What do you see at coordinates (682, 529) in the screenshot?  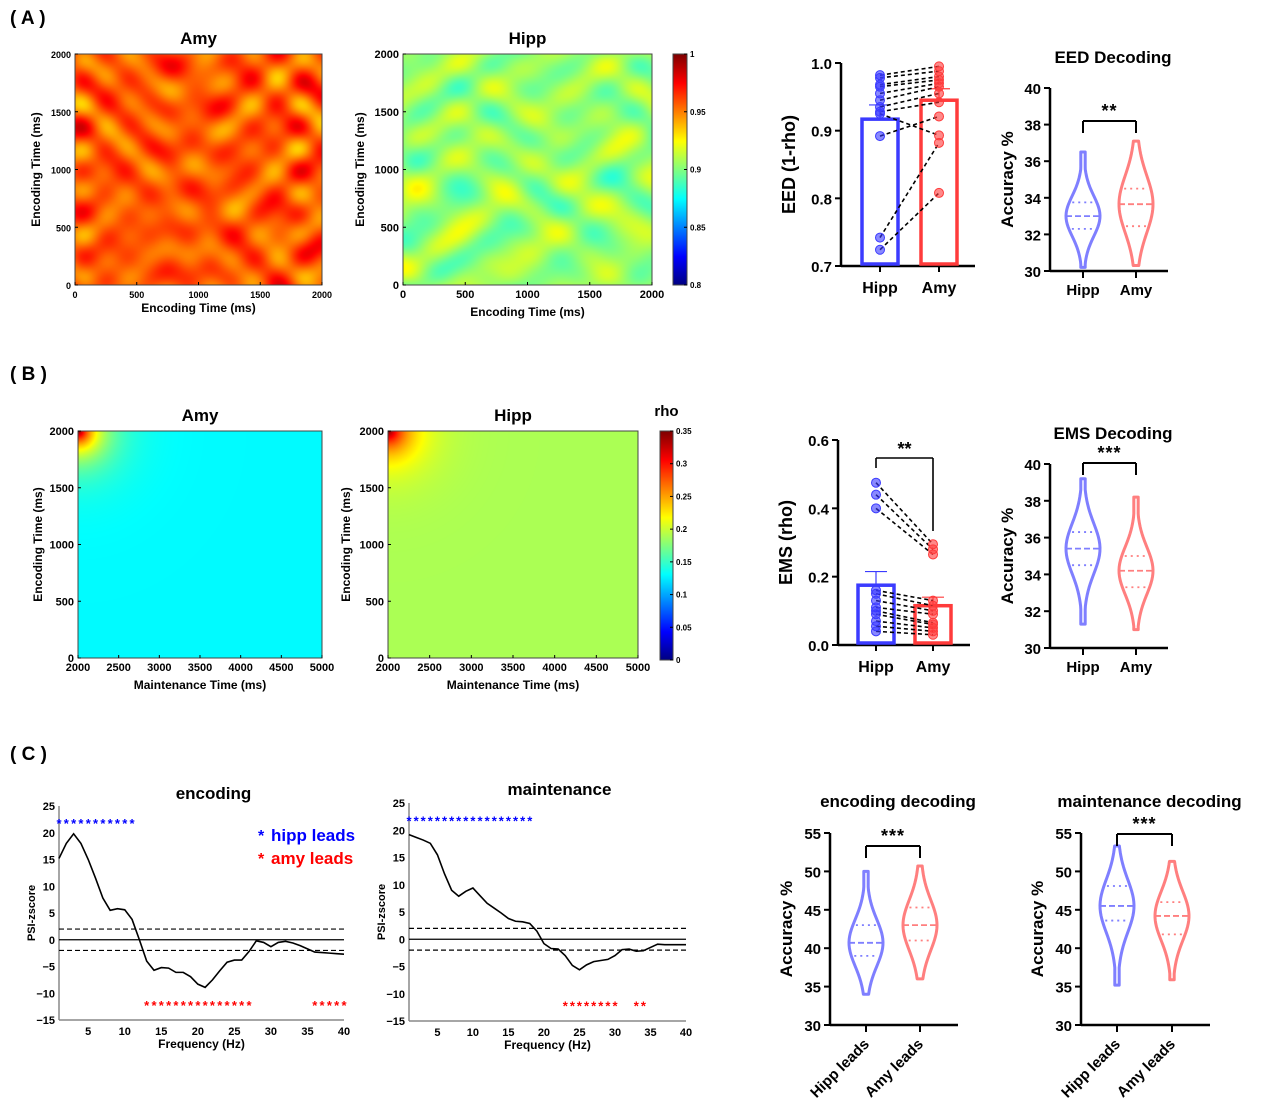 I see `colorbar-tick-label: 0.2` at bounding box center [682, 529].